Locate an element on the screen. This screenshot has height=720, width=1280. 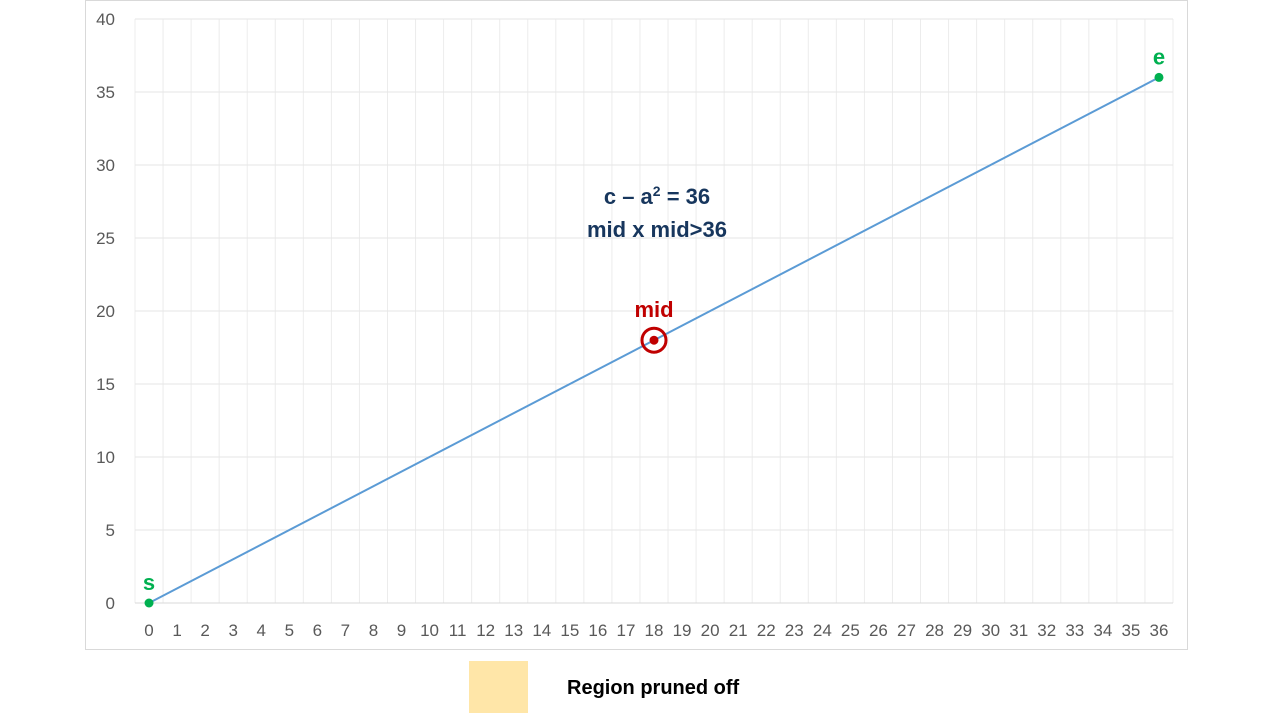
y-tick-label: 0 is located at coordinates (110, 603).